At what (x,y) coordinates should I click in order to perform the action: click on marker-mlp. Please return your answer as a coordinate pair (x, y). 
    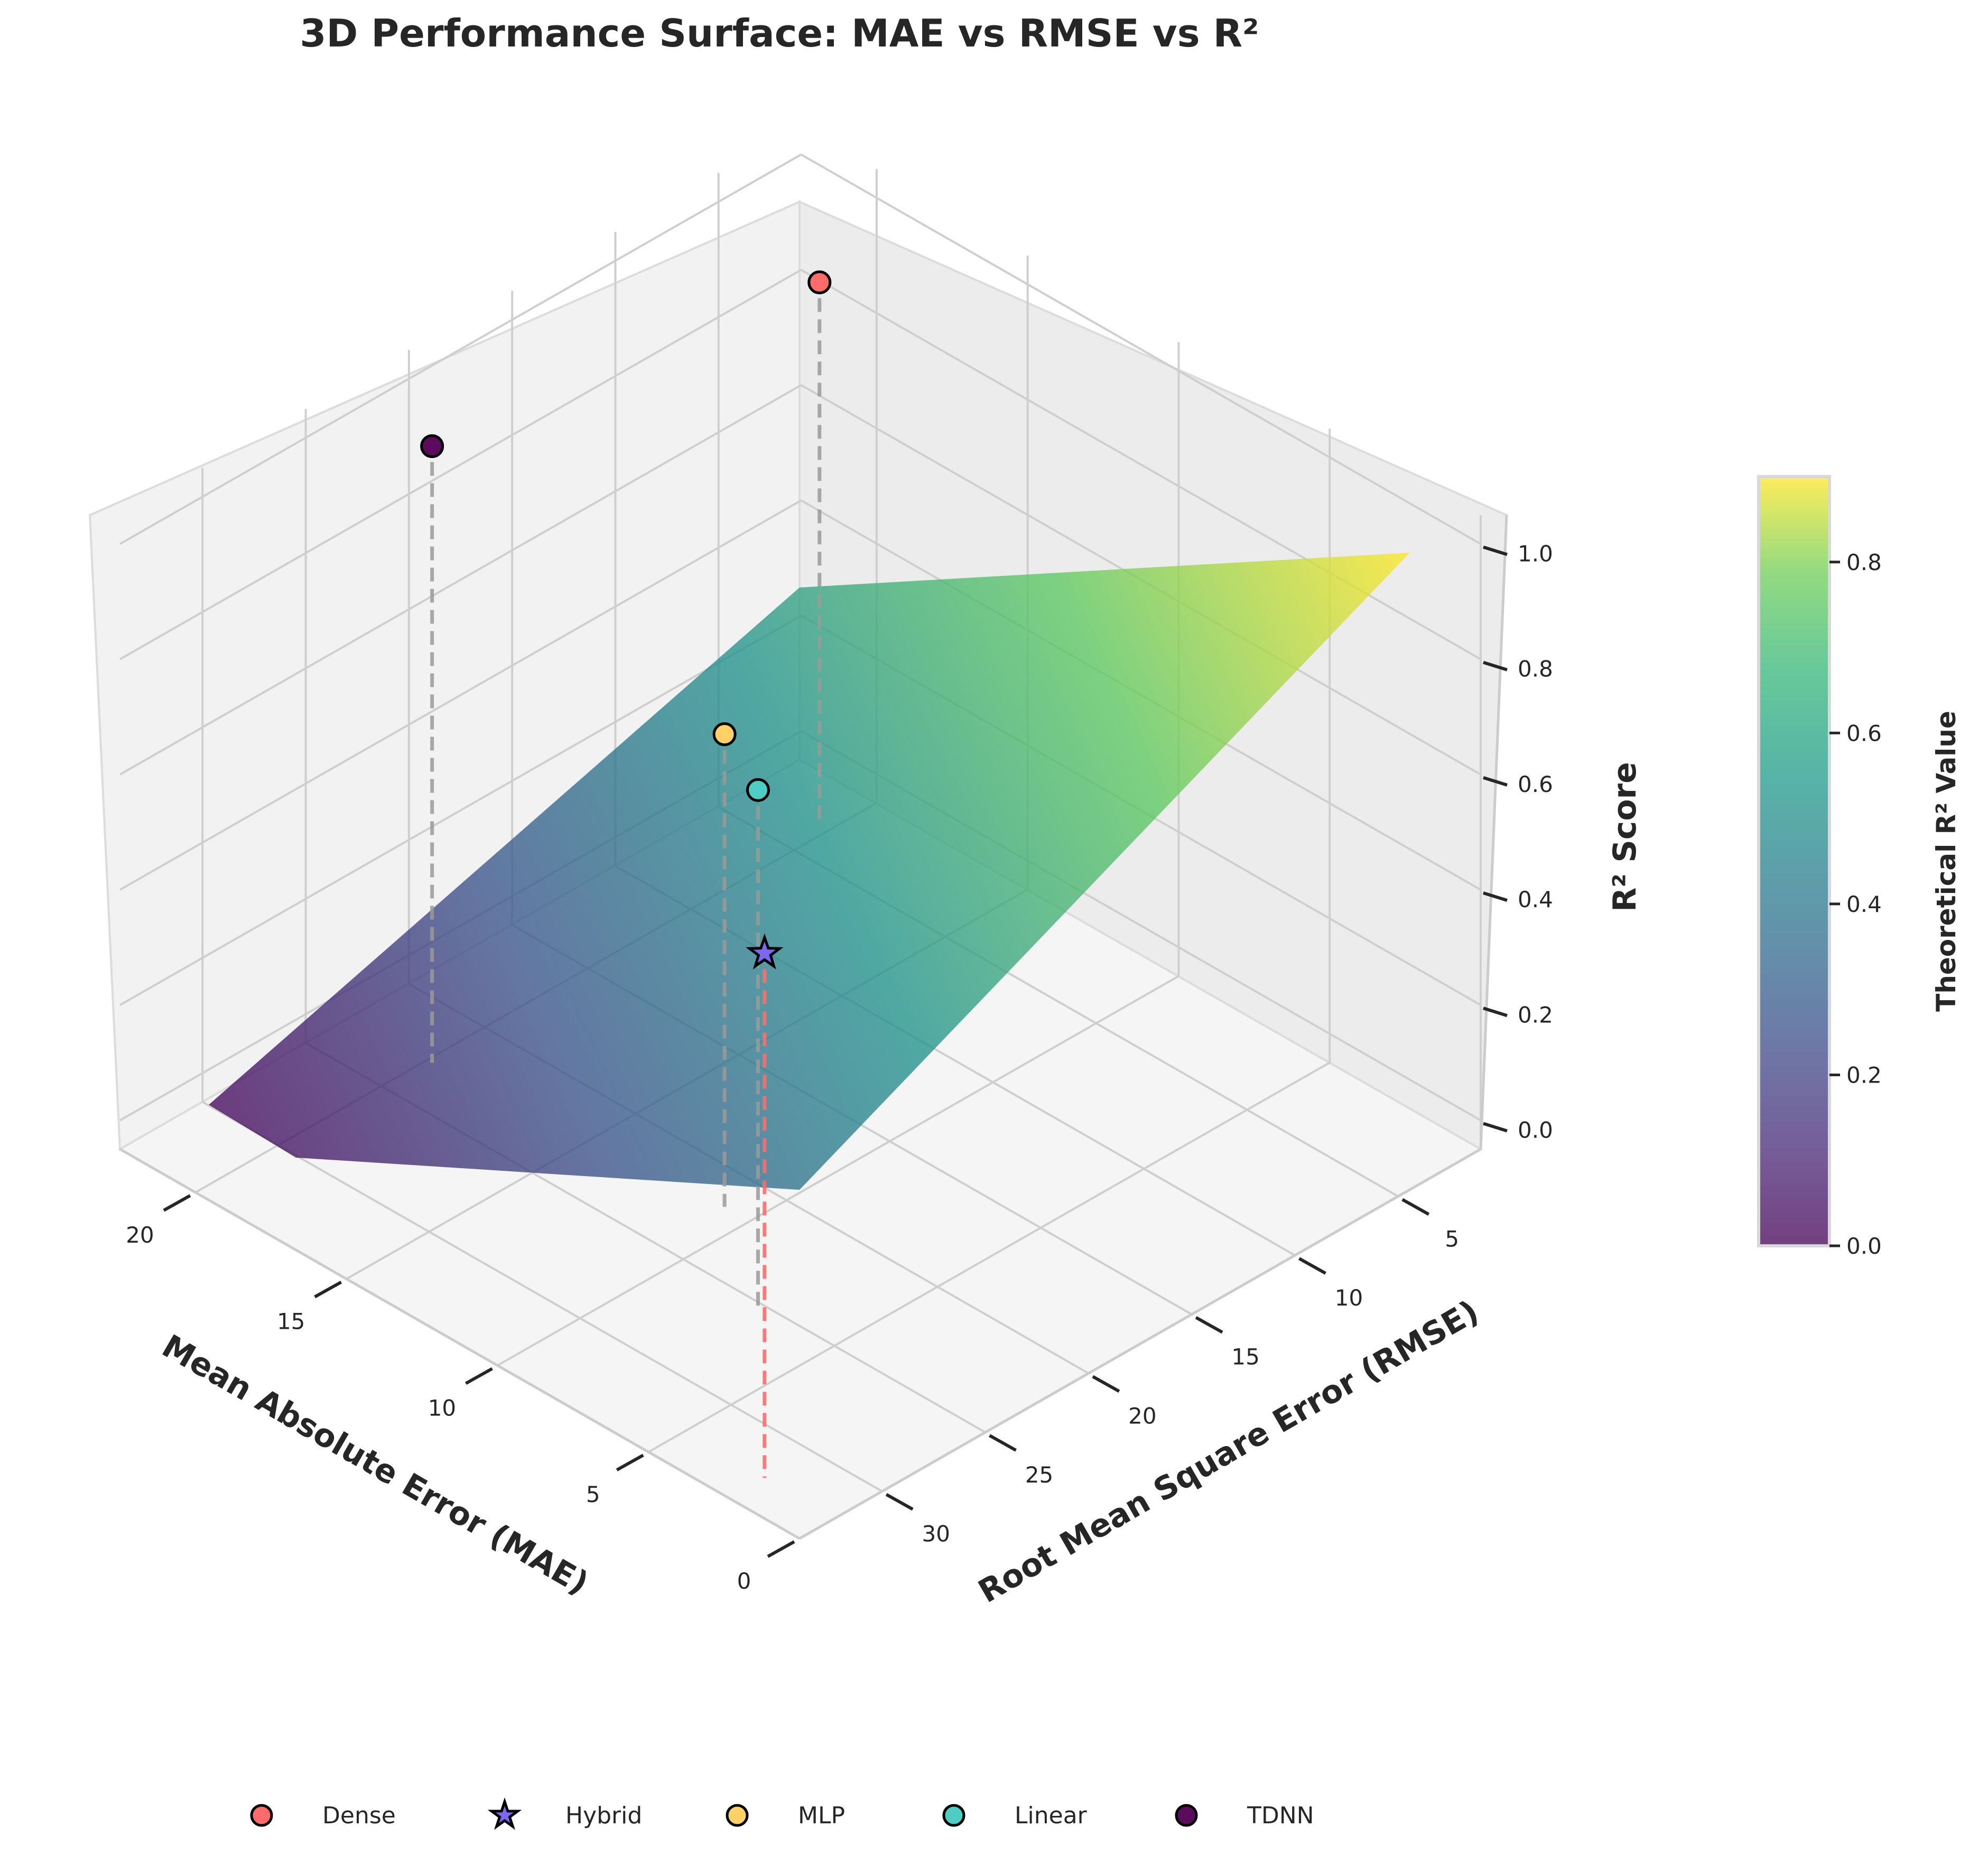
    Looking at the image, I should click on (724, 734).